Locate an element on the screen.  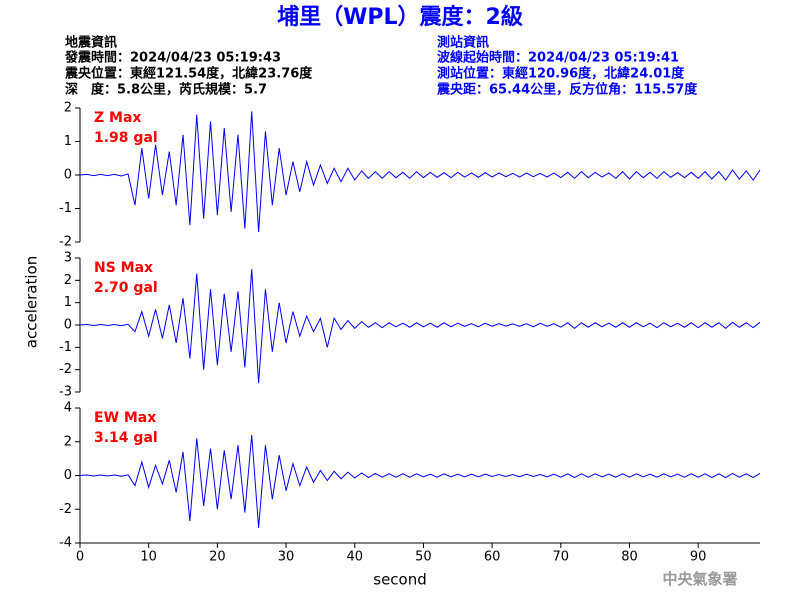
x-tick-label: 30 is located at coordinates (286, 557).